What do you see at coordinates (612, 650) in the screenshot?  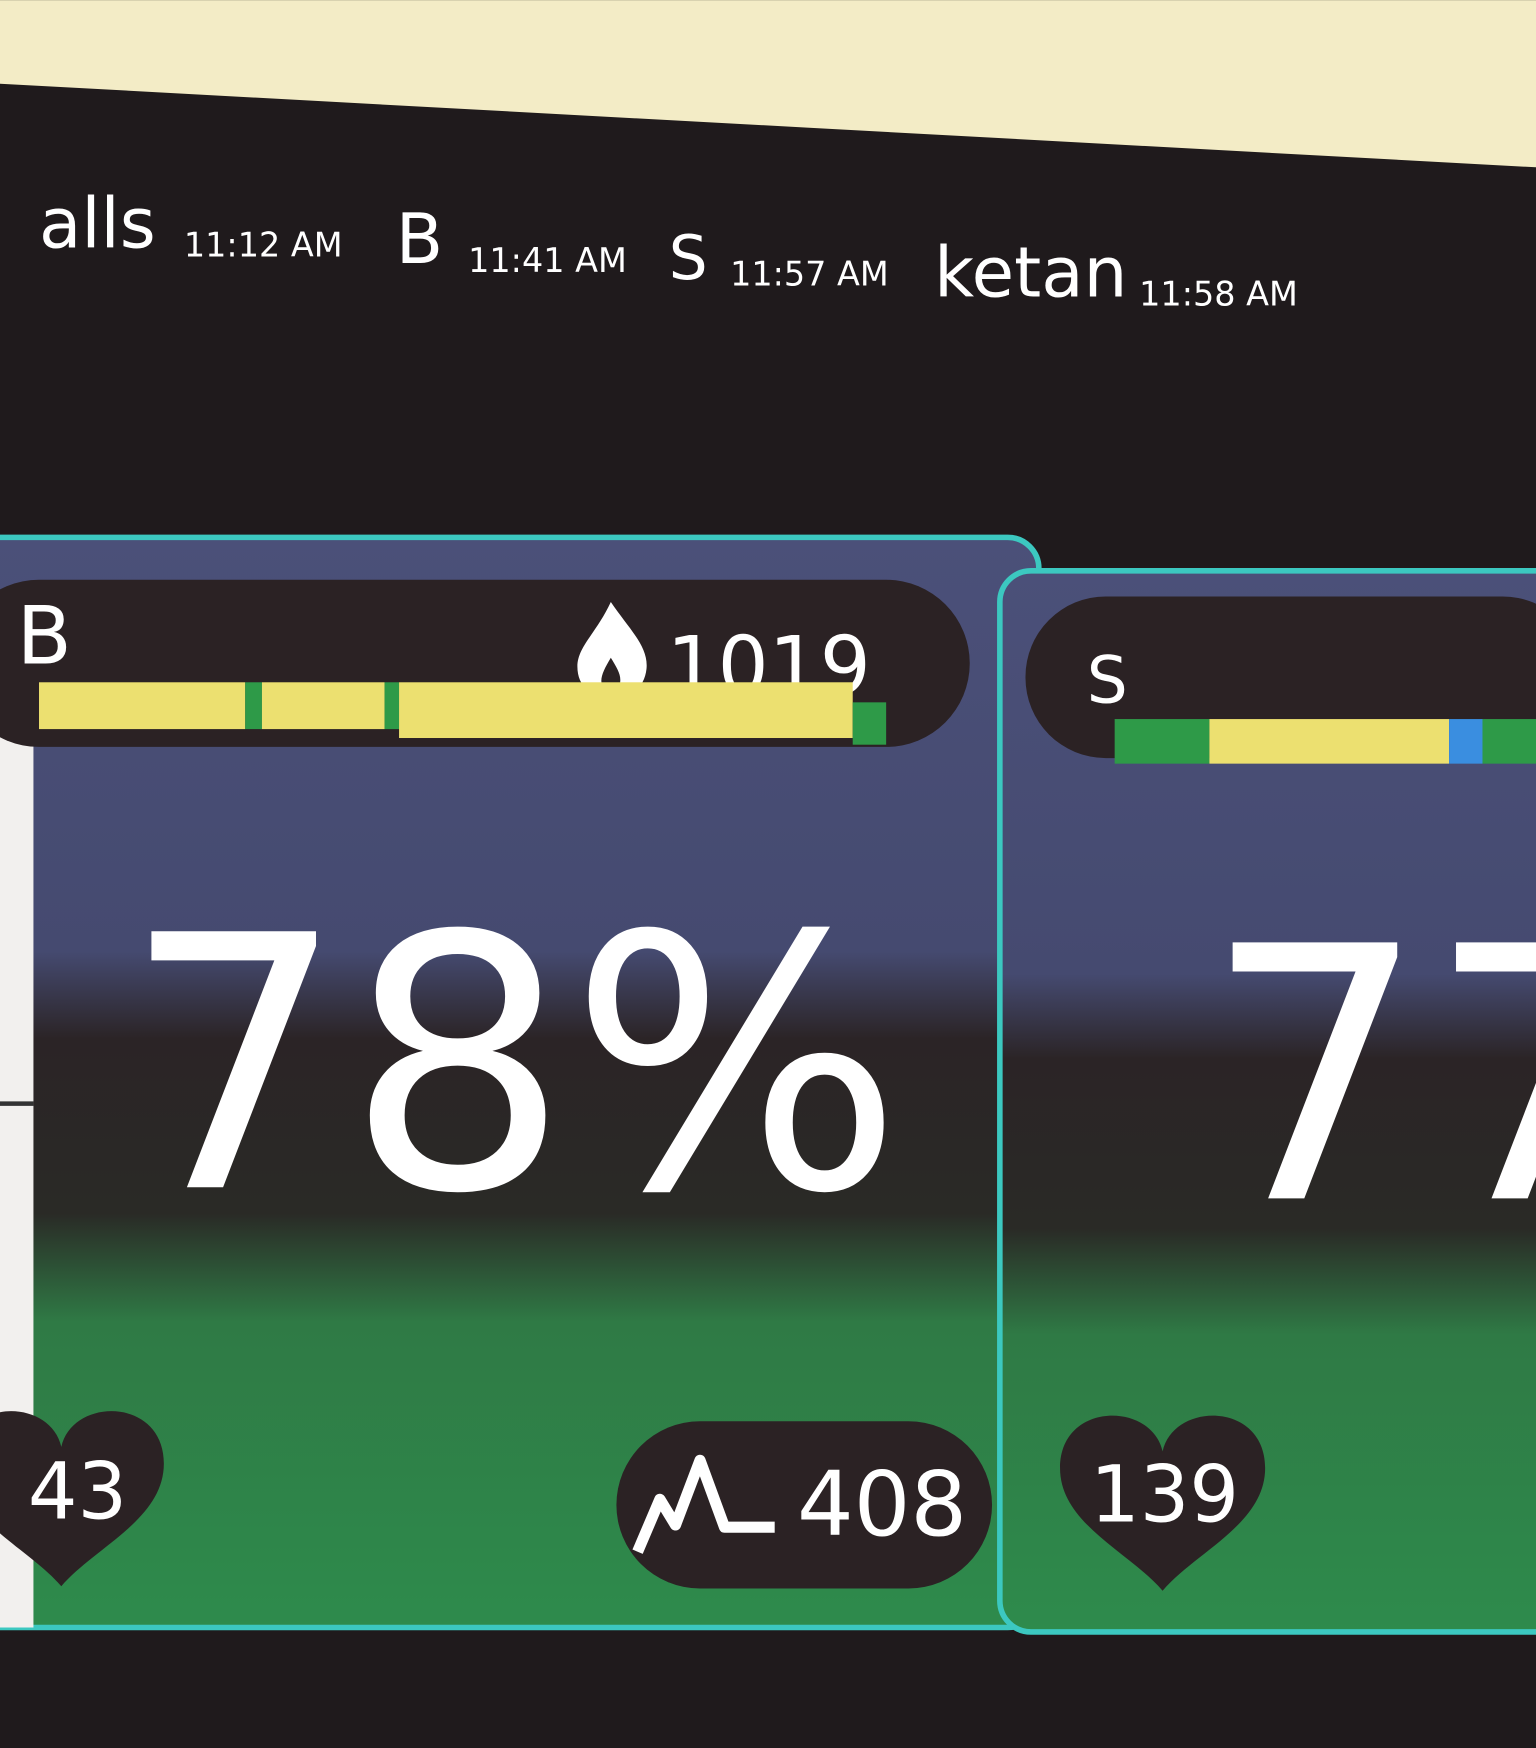 I see `calorie-icon` at bounding box center [612, 650].